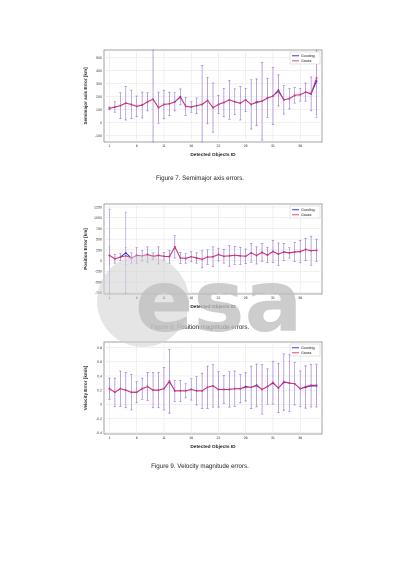 Image resolution: width=400 pixels, height=565 pixels. What do you see at coordinates (200, 327) in the screenshot?
I see `figure-8-caption: Figure 8. Position magnitude errors.` at bounding box center [200, 327].